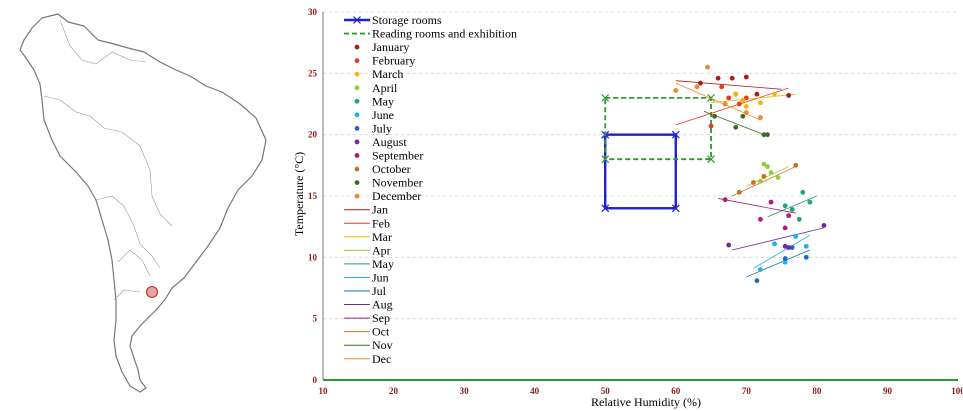 This screenshot has width=963, height=411. Describe the element at coordinates (382, 237) in the screenshot. I see `legend-label: Mar` at that location.